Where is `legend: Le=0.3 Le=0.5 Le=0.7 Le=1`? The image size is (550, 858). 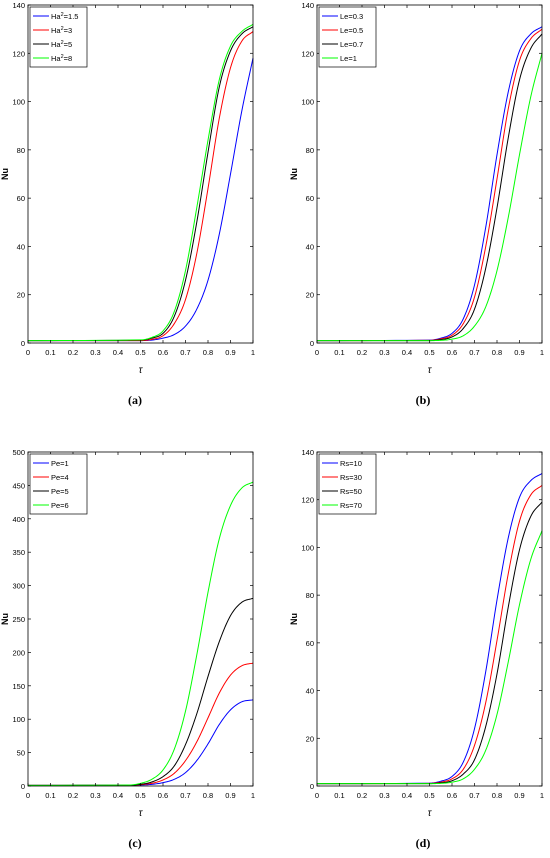 legend: Le=0.3 Le=0.5 Le=0.7 Le=1 is located at coordinates (347, 37).